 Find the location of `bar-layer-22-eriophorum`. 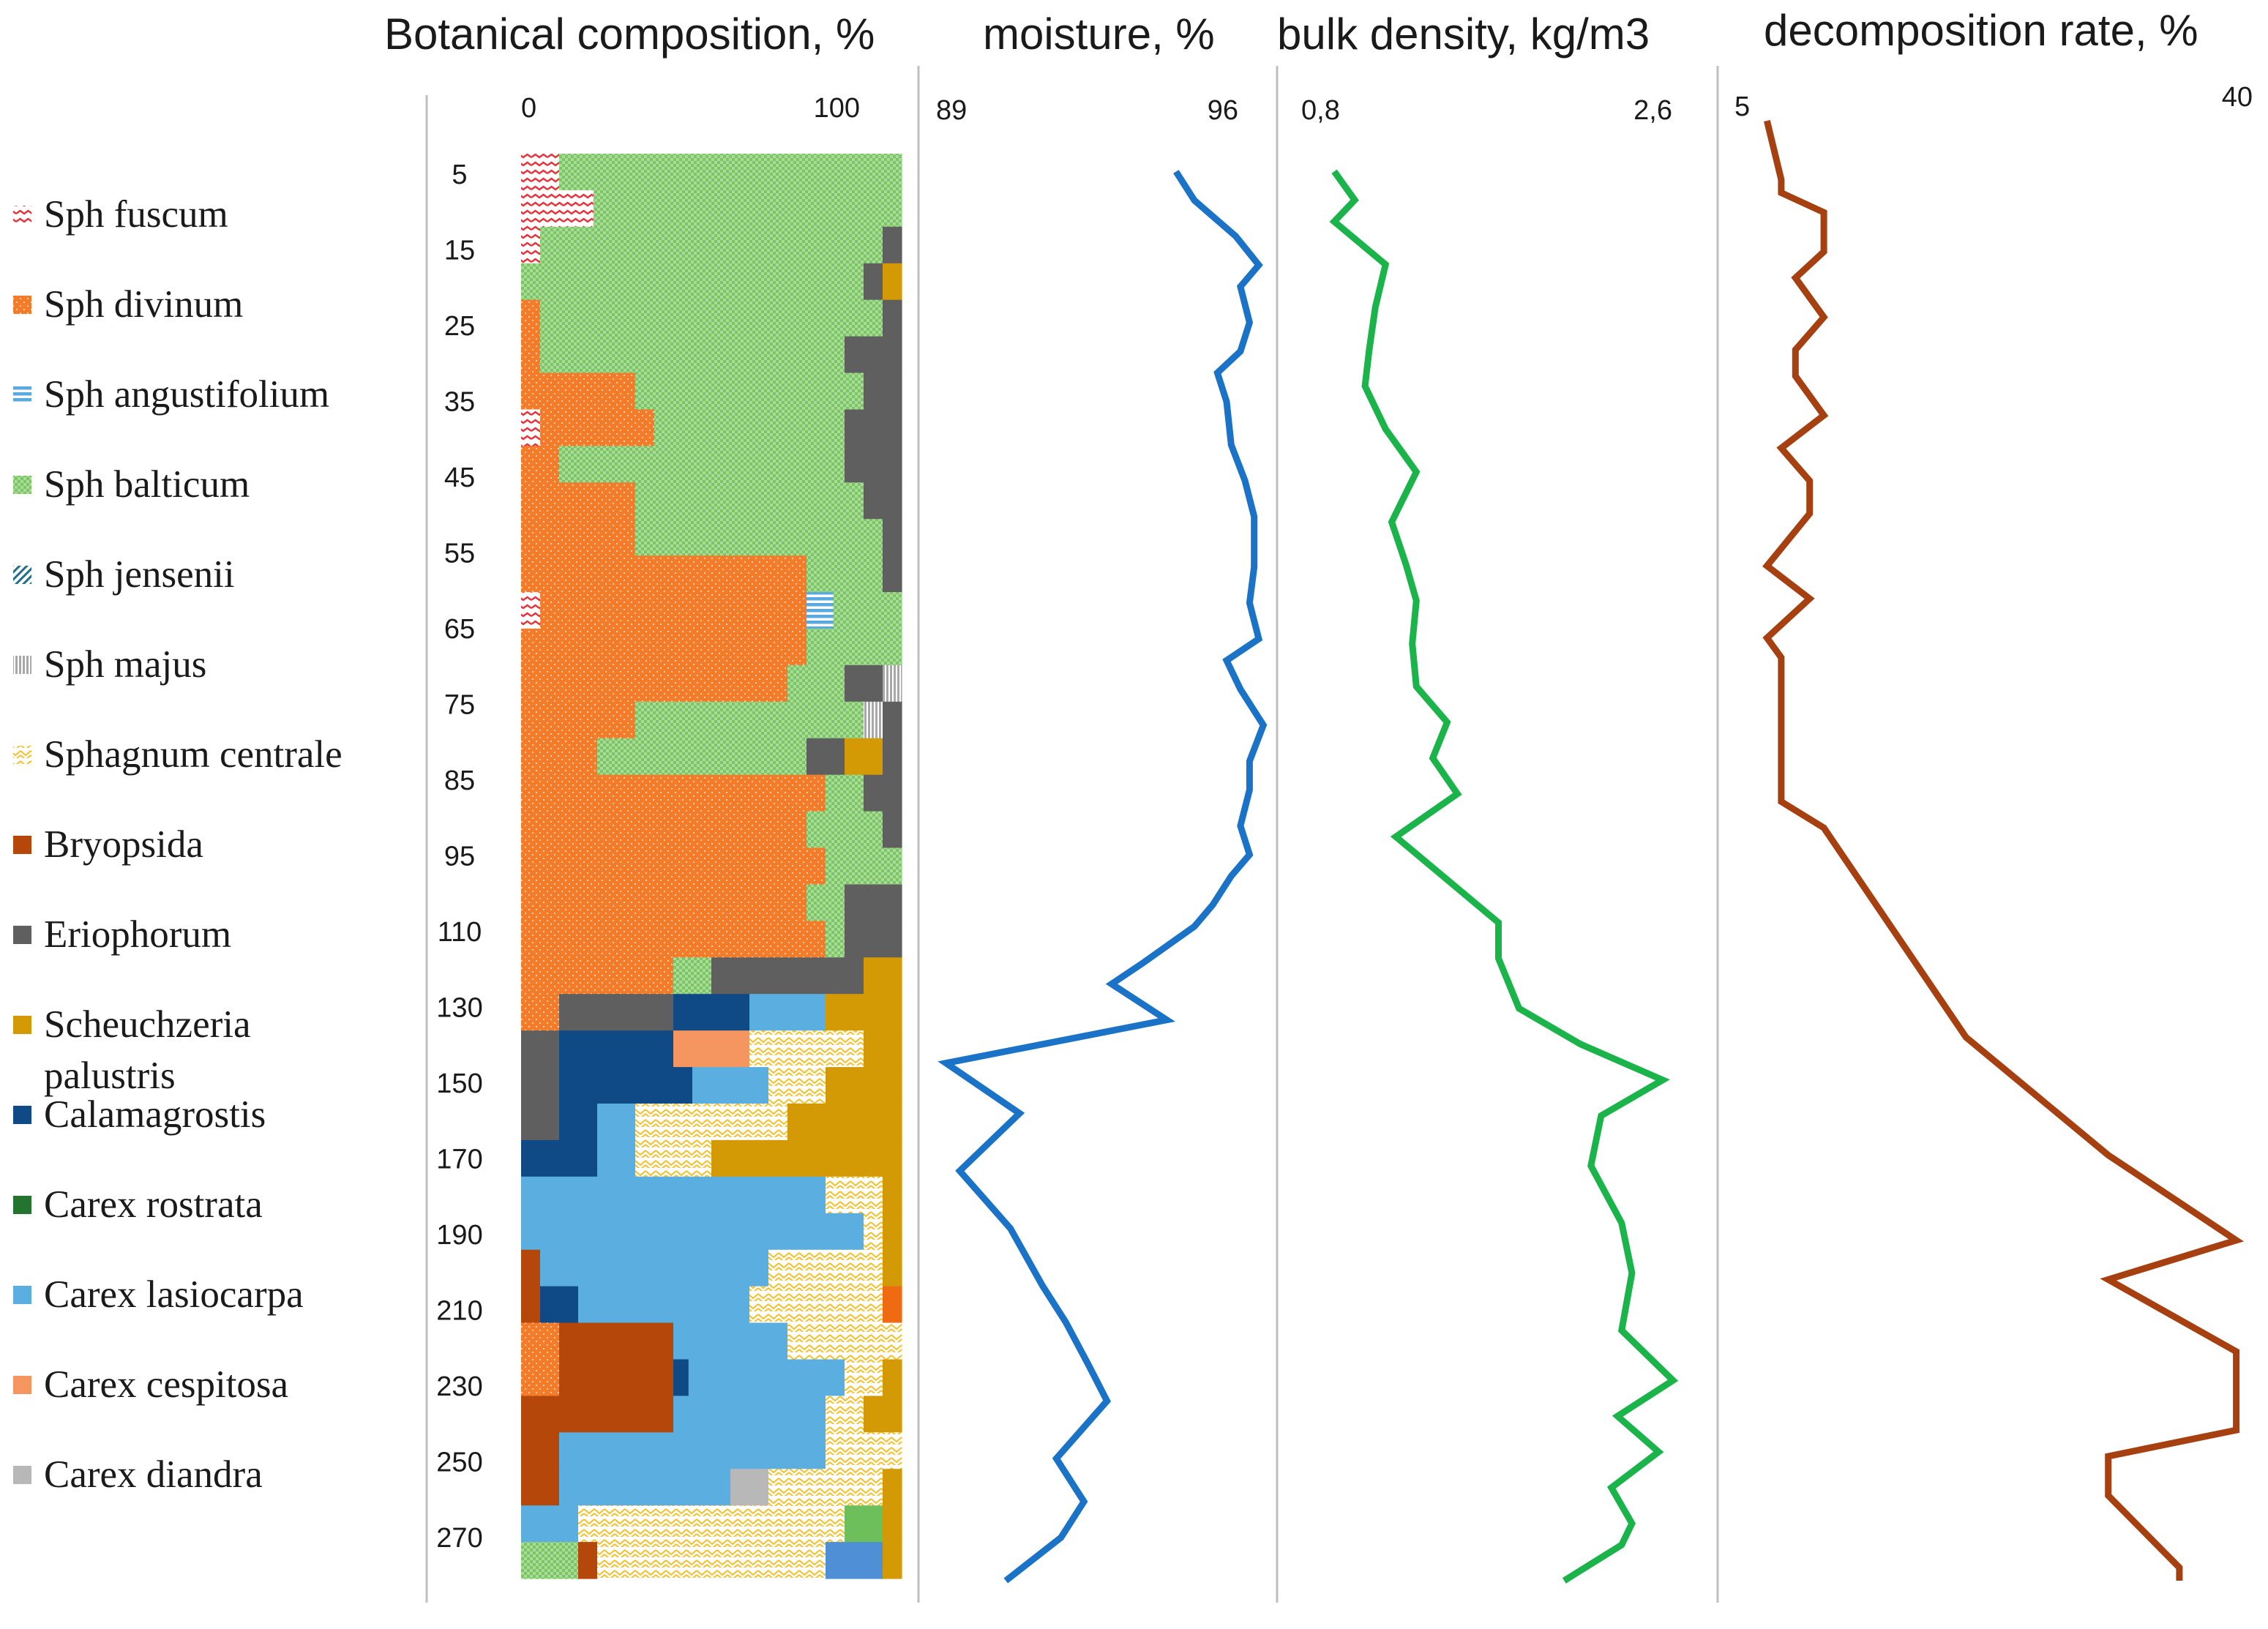

bar-layer-22-eriophorum is located at coordinates (854, 976).